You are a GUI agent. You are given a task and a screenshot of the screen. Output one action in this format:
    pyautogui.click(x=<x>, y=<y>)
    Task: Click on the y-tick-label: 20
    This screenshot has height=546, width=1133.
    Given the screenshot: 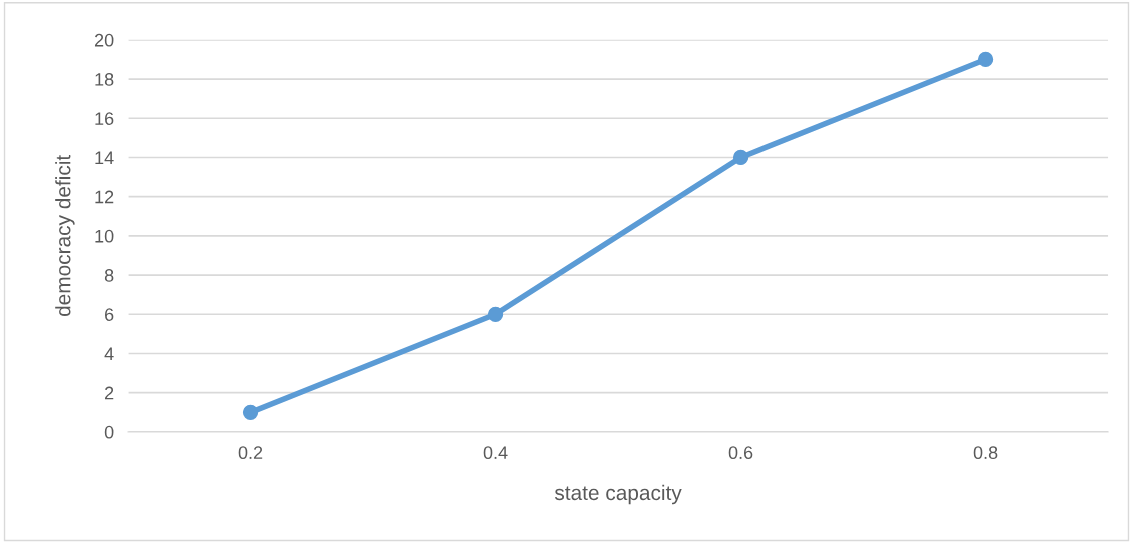 What is the action you would take?
    pyautogui.click(x=104, y=40)
    